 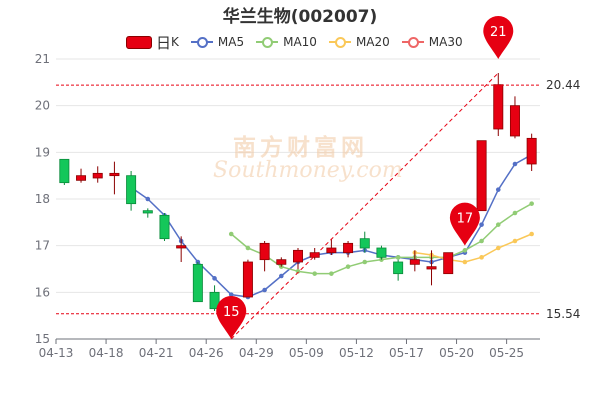 What do you see at coordinates (139, 42) in the screenshot?
I see `candle-swatch-icon` at bounding box center [139, 42].